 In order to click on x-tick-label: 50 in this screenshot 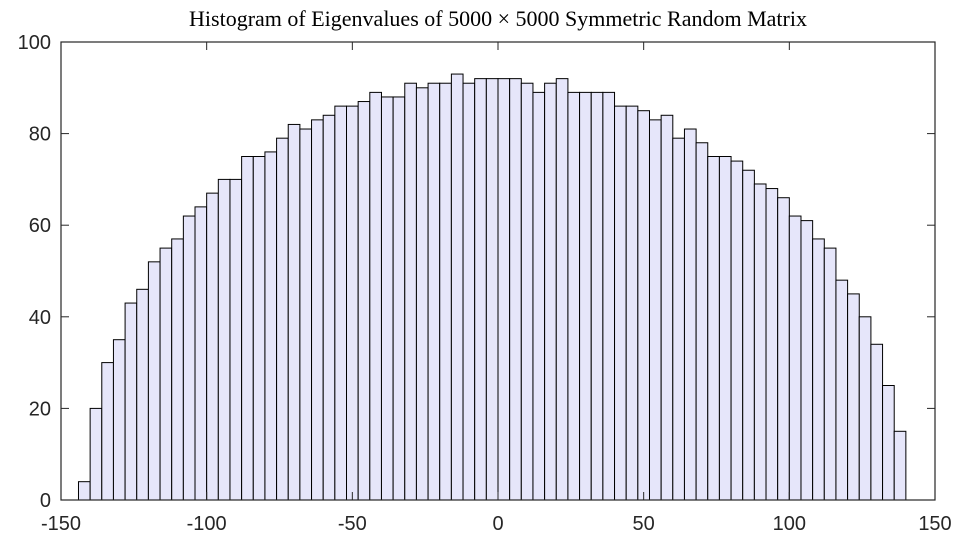, I will do `click(644, 524)`.